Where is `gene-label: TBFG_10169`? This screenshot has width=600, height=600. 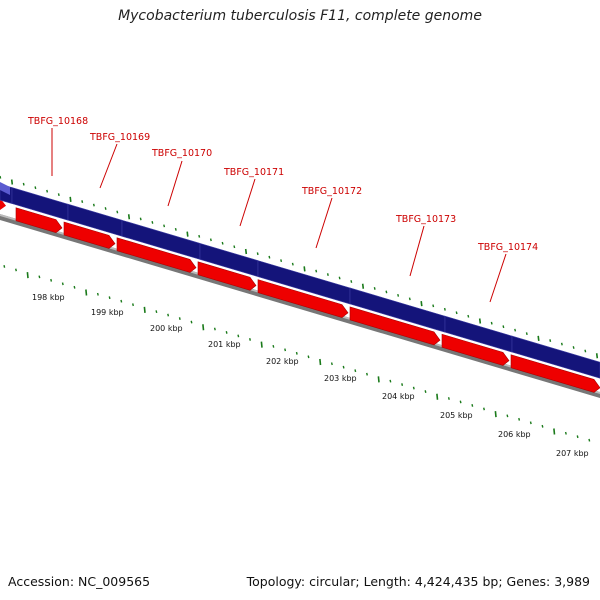
gene-label: TBFG_10169 is located at coordinates (119, 137).